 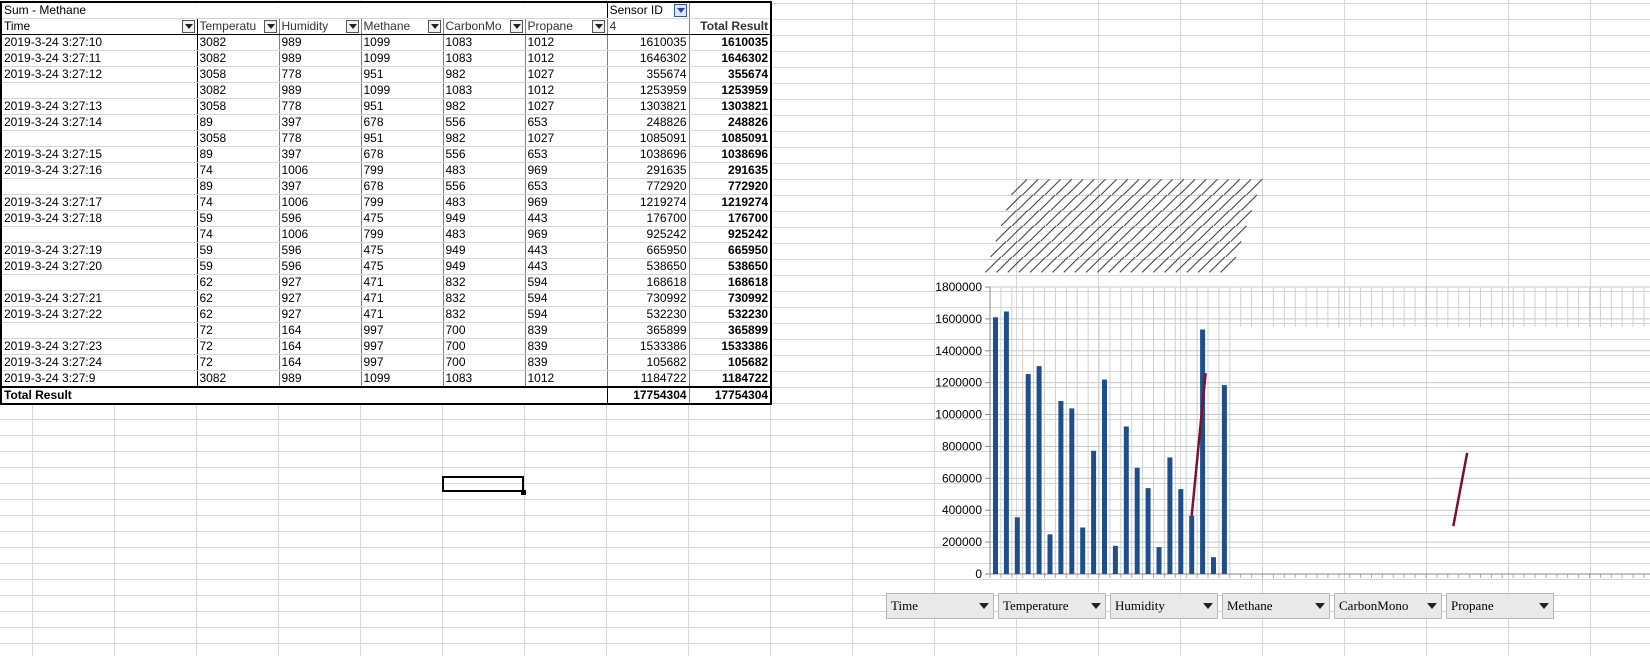 What do you see at coordinates (523, 492) in the screenshot?
I see `cell-fill-handle` at bounding box center [523, 492].